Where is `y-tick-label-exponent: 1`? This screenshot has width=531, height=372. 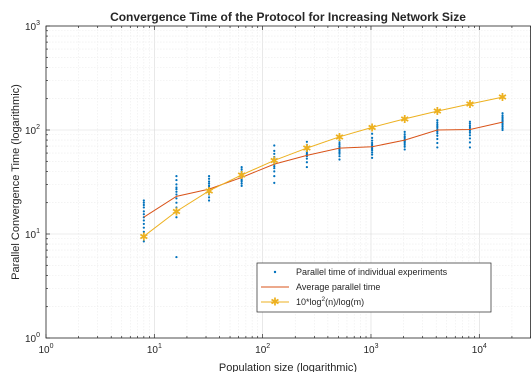
y-tick-label-exponent: 1 is located at coordinates (38, 231).